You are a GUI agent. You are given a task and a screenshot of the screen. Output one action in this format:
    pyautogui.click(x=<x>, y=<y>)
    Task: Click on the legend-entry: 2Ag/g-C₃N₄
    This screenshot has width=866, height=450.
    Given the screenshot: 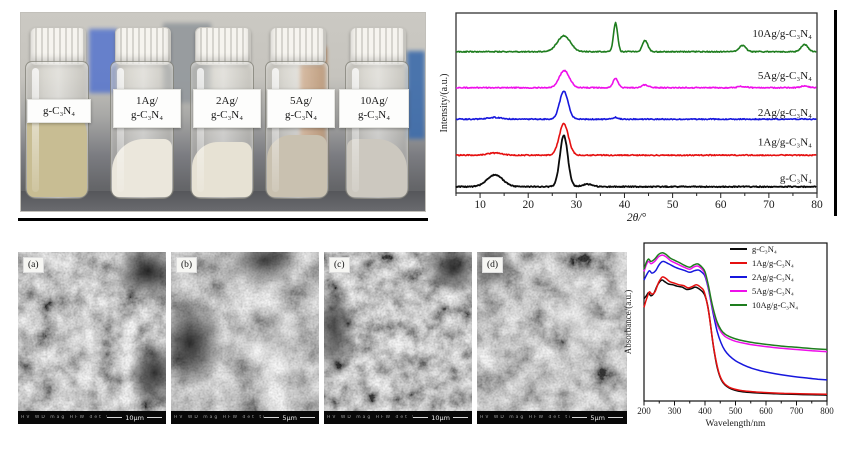 What is the action you would take?
    pyautogui.click(x=764, y=277)
    